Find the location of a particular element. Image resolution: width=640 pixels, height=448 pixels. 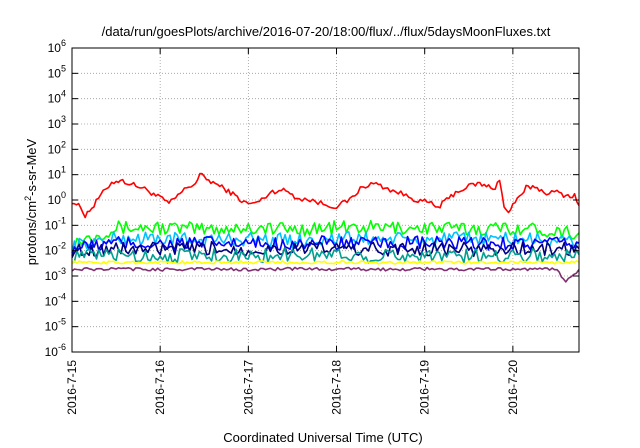

y-tick-label: 10⁻⁵ is located at coordinates (55, 325).